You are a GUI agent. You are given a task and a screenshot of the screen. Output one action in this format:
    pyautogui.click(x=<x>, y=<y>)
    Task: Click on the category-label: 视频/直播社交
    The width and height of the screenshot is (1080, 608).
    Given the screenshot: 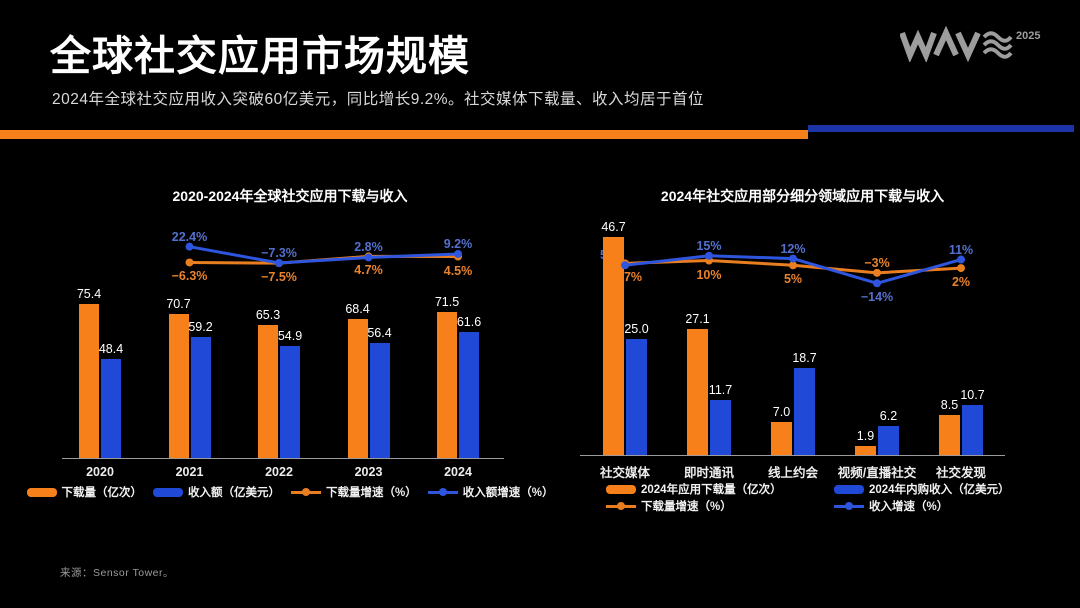 What is the action you would take?
    pyautogui.click(x=877, y=473)
    